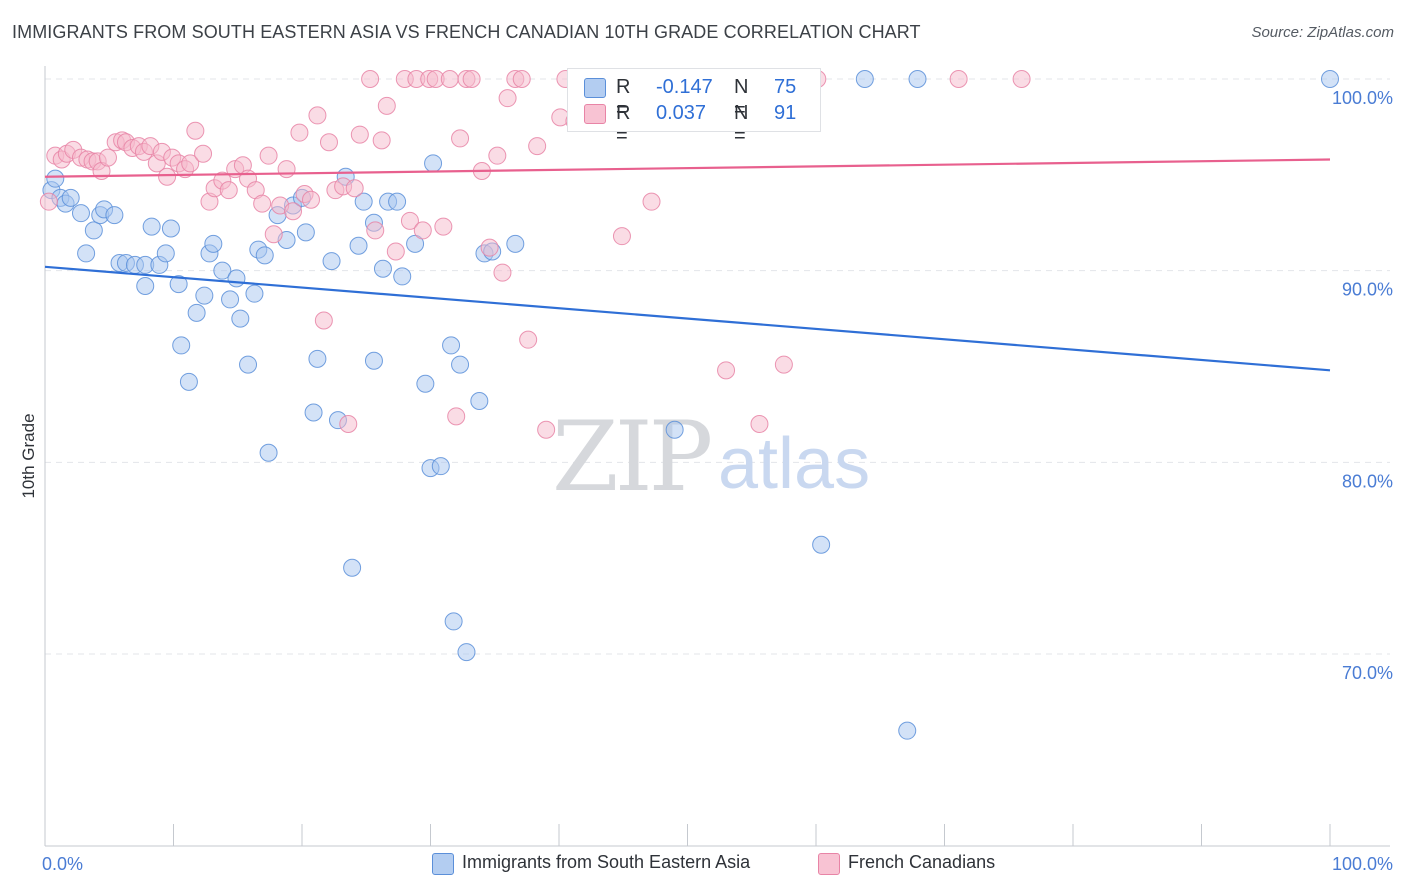 The image size is (1406, 892). Describe the element at coordinates (623, 124) in the screenshot. I see `r-label: R =` at that location.